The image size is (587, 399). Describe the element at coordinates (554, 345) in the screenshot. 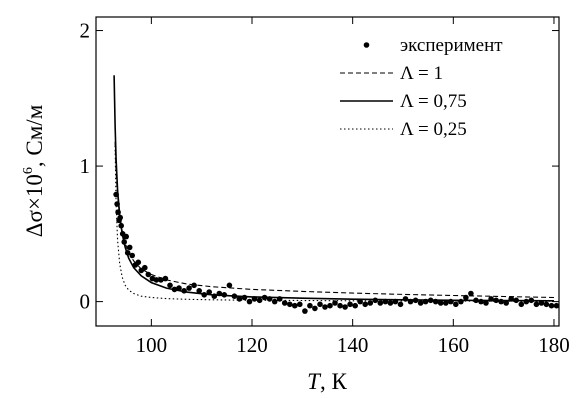

I see `x-tick-label: 180` at that location.